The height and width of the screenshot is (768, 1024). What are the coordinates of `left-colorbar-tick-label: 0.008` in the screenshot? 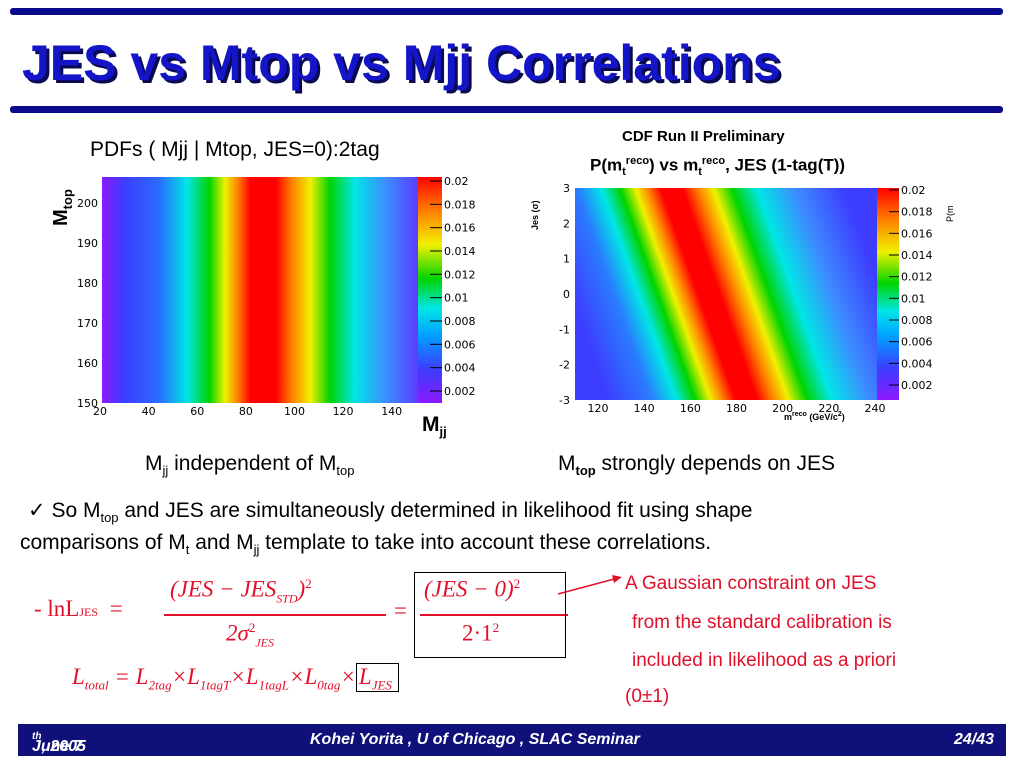 It's located at (460, 321).